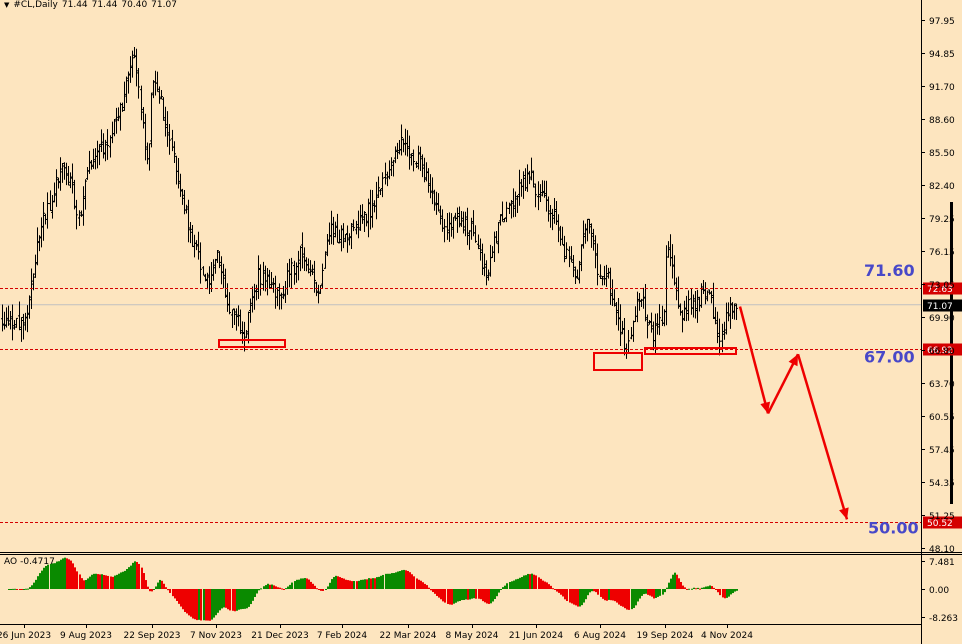 This screenshot has width=962, height=644. I want to click on level-badge, so click(942, 288).